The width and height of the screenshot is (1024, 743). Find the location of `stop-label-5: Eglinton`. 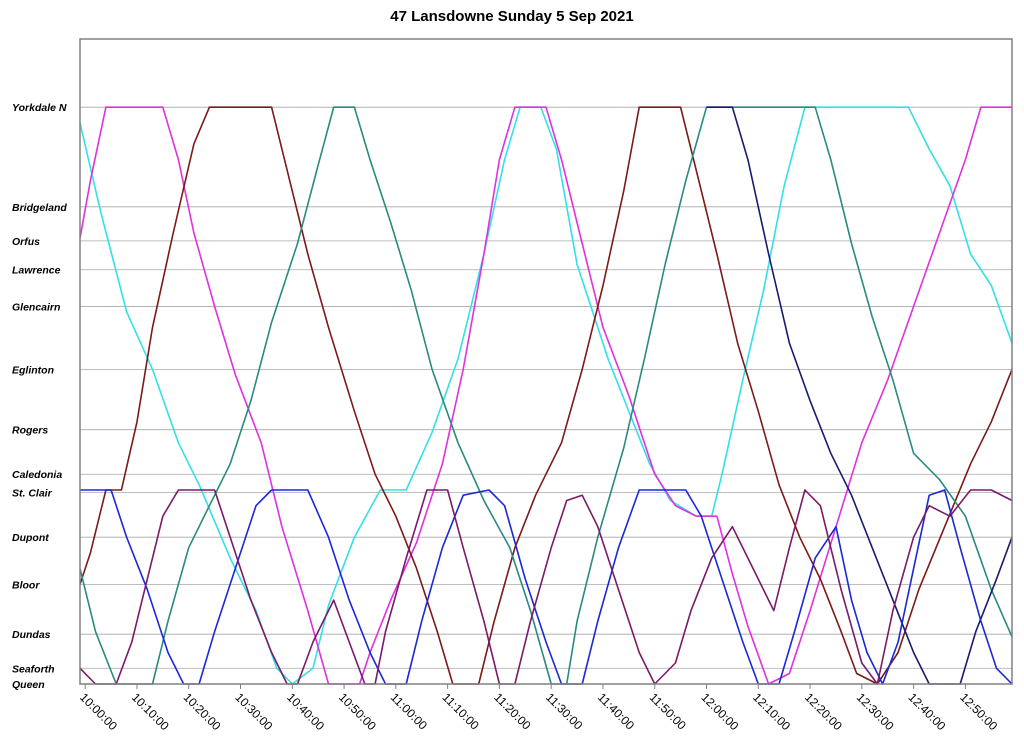

stop-label-5: Eglinton is located at coordinates (33, 370).